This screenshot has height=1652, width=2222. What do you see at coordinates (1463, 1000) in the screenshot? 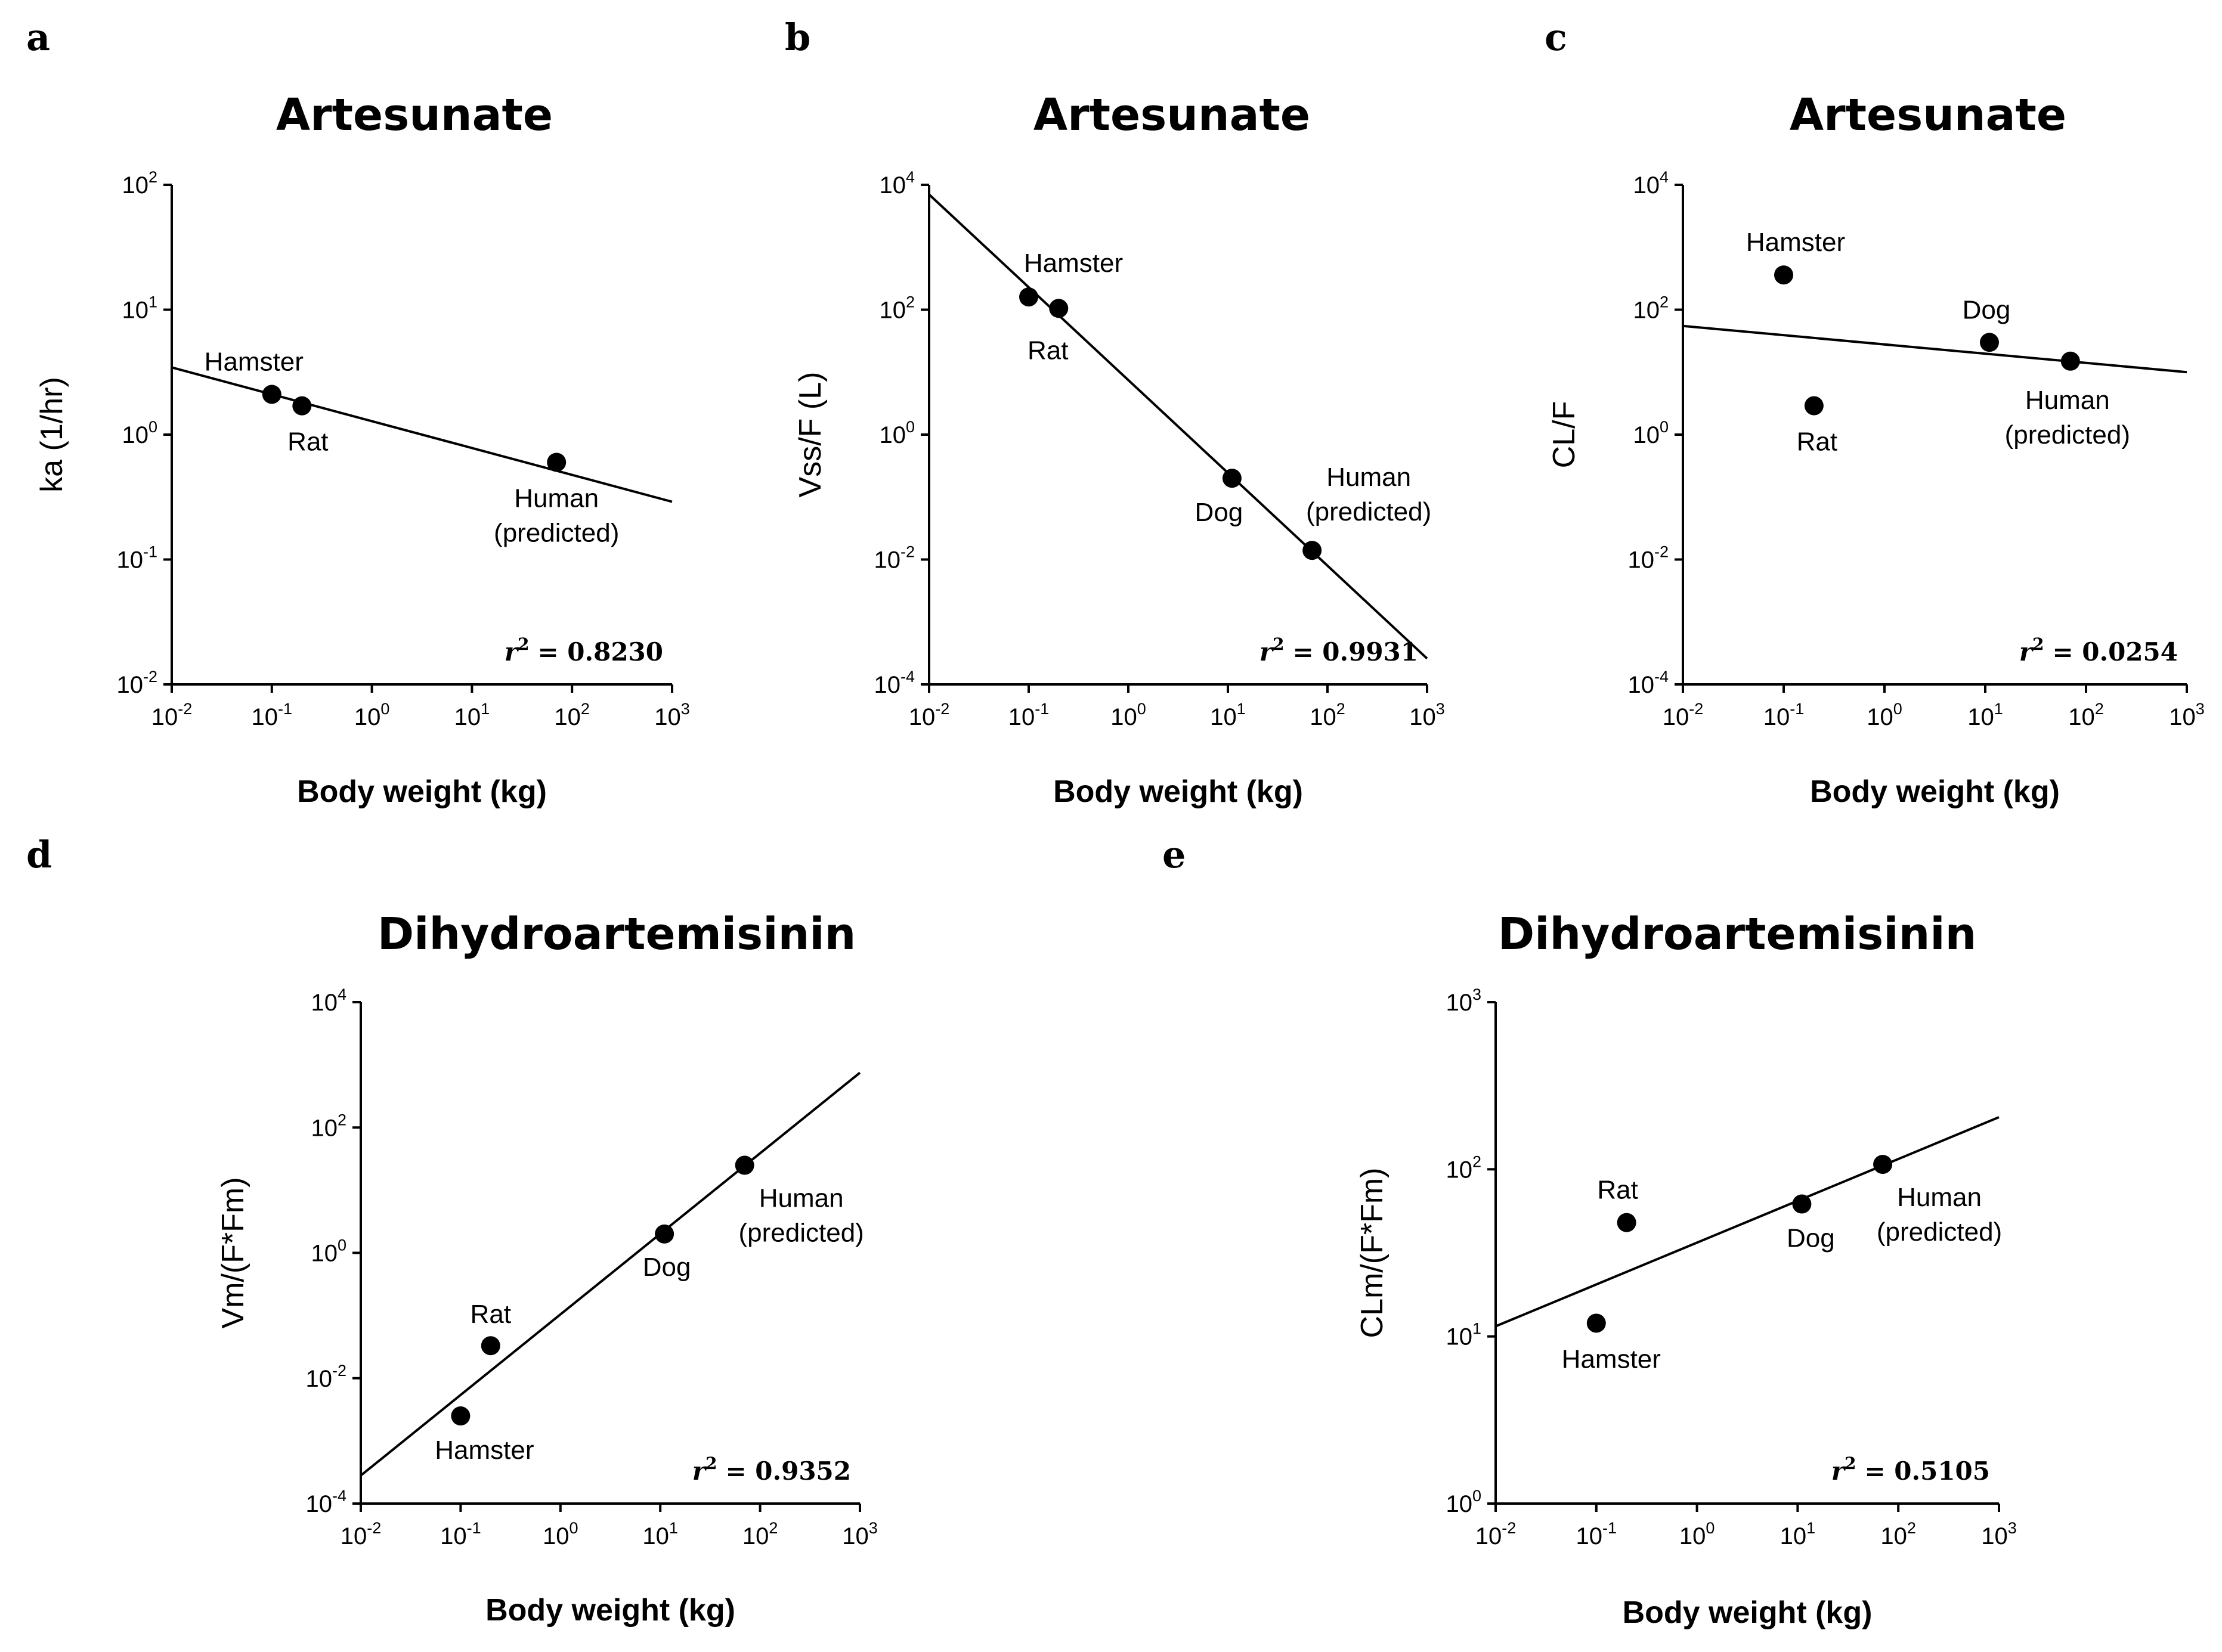
I see `y-tick-label: 10³` at bounding box center [1463, 1000].